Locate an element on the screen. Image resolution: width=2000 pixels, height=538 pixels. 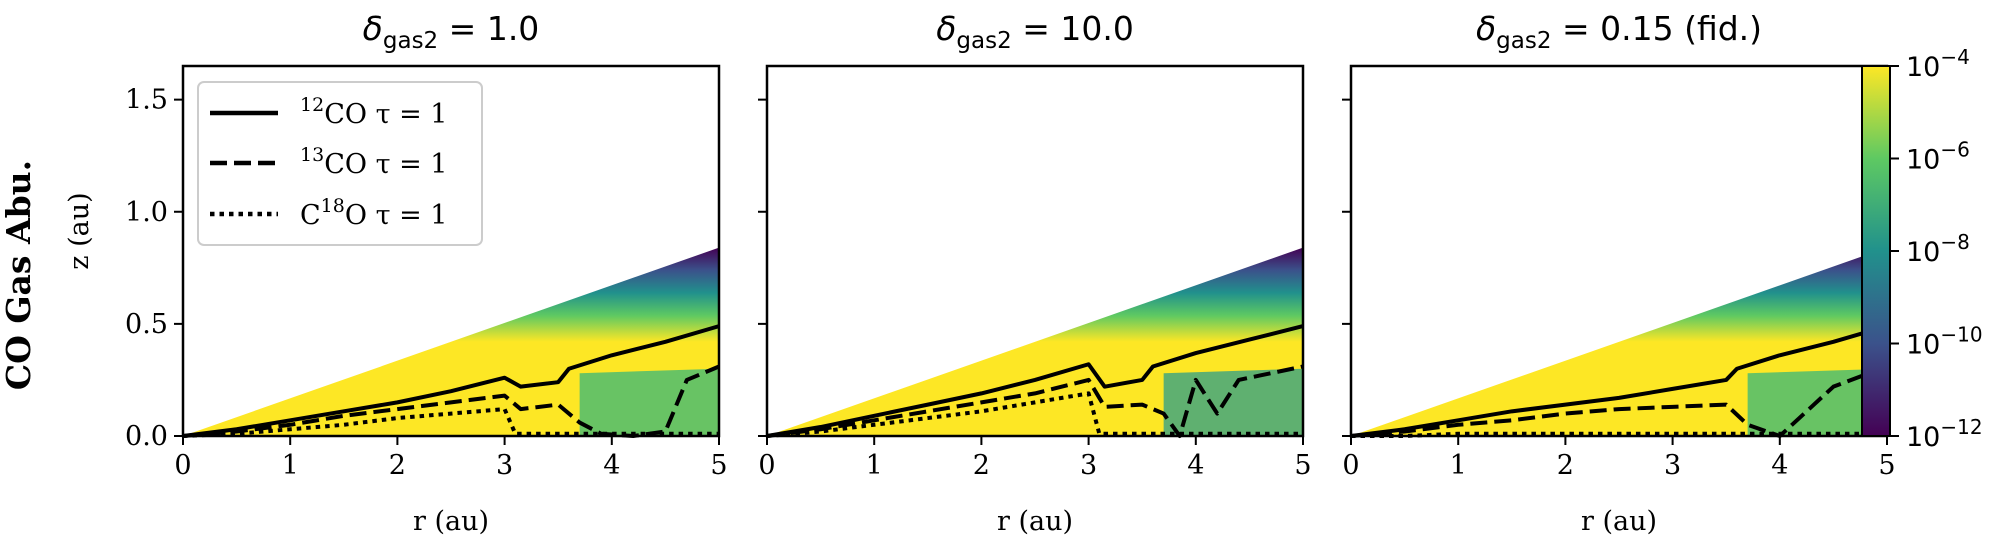
y-axis-label: z (au) is located at coordinates (79, 230).